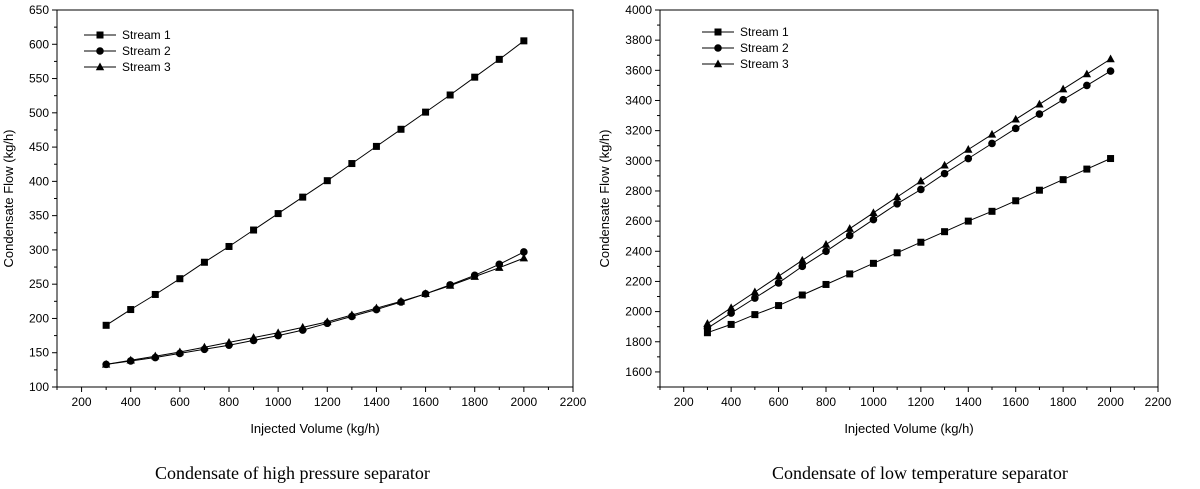 Image resolution: width=1200 pixels, height=489 pixels. What do you see at coordinates (638, 70) in the screenshot?
I see `y-tick-label: 3600` at bounding box center [638, 70].